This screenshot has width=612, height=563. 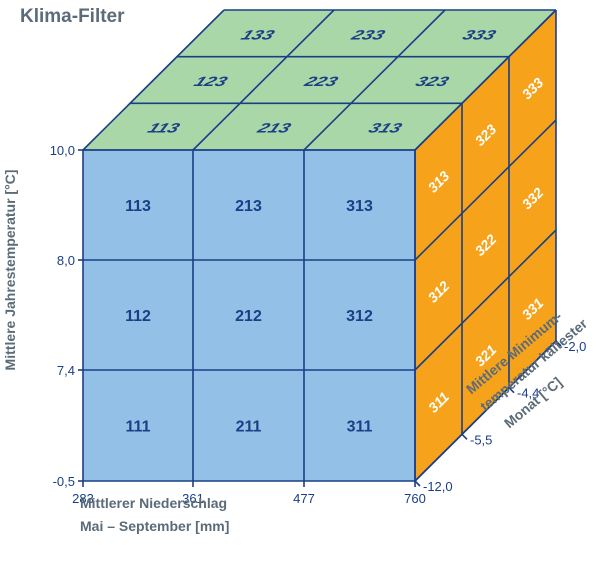 I want to click on top-cell-label: 223, so click(x=321, y=81).